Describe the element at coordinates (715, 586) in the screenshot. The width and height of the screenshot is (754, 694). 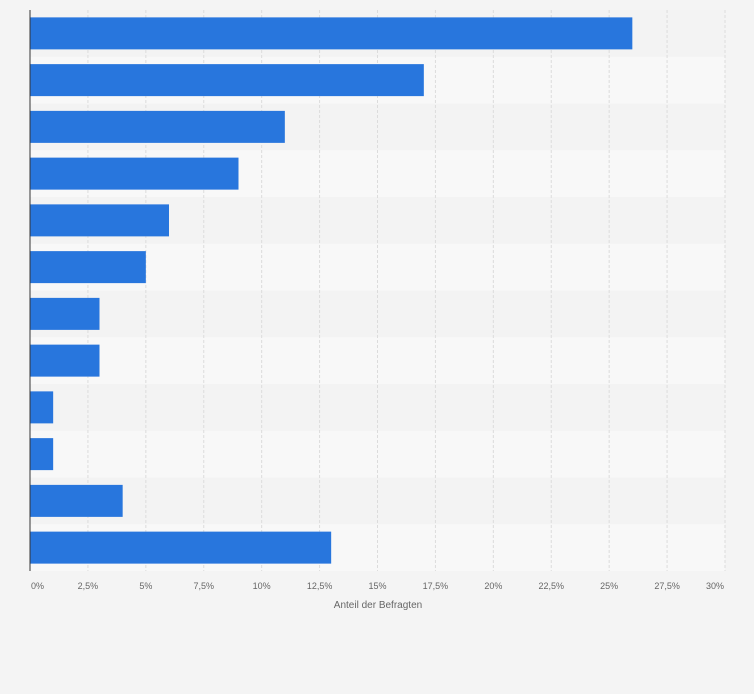
I see `x-tick-label: 30%` at that location.